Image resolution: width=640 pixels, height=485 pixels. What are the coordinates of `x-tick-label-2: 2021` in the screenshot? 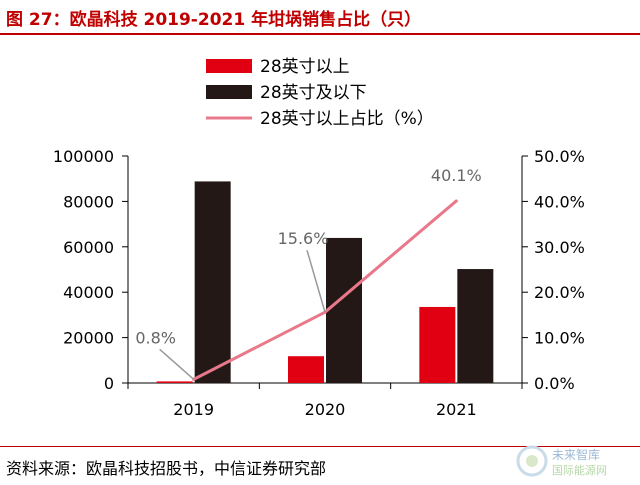 It's located at (456, 409).